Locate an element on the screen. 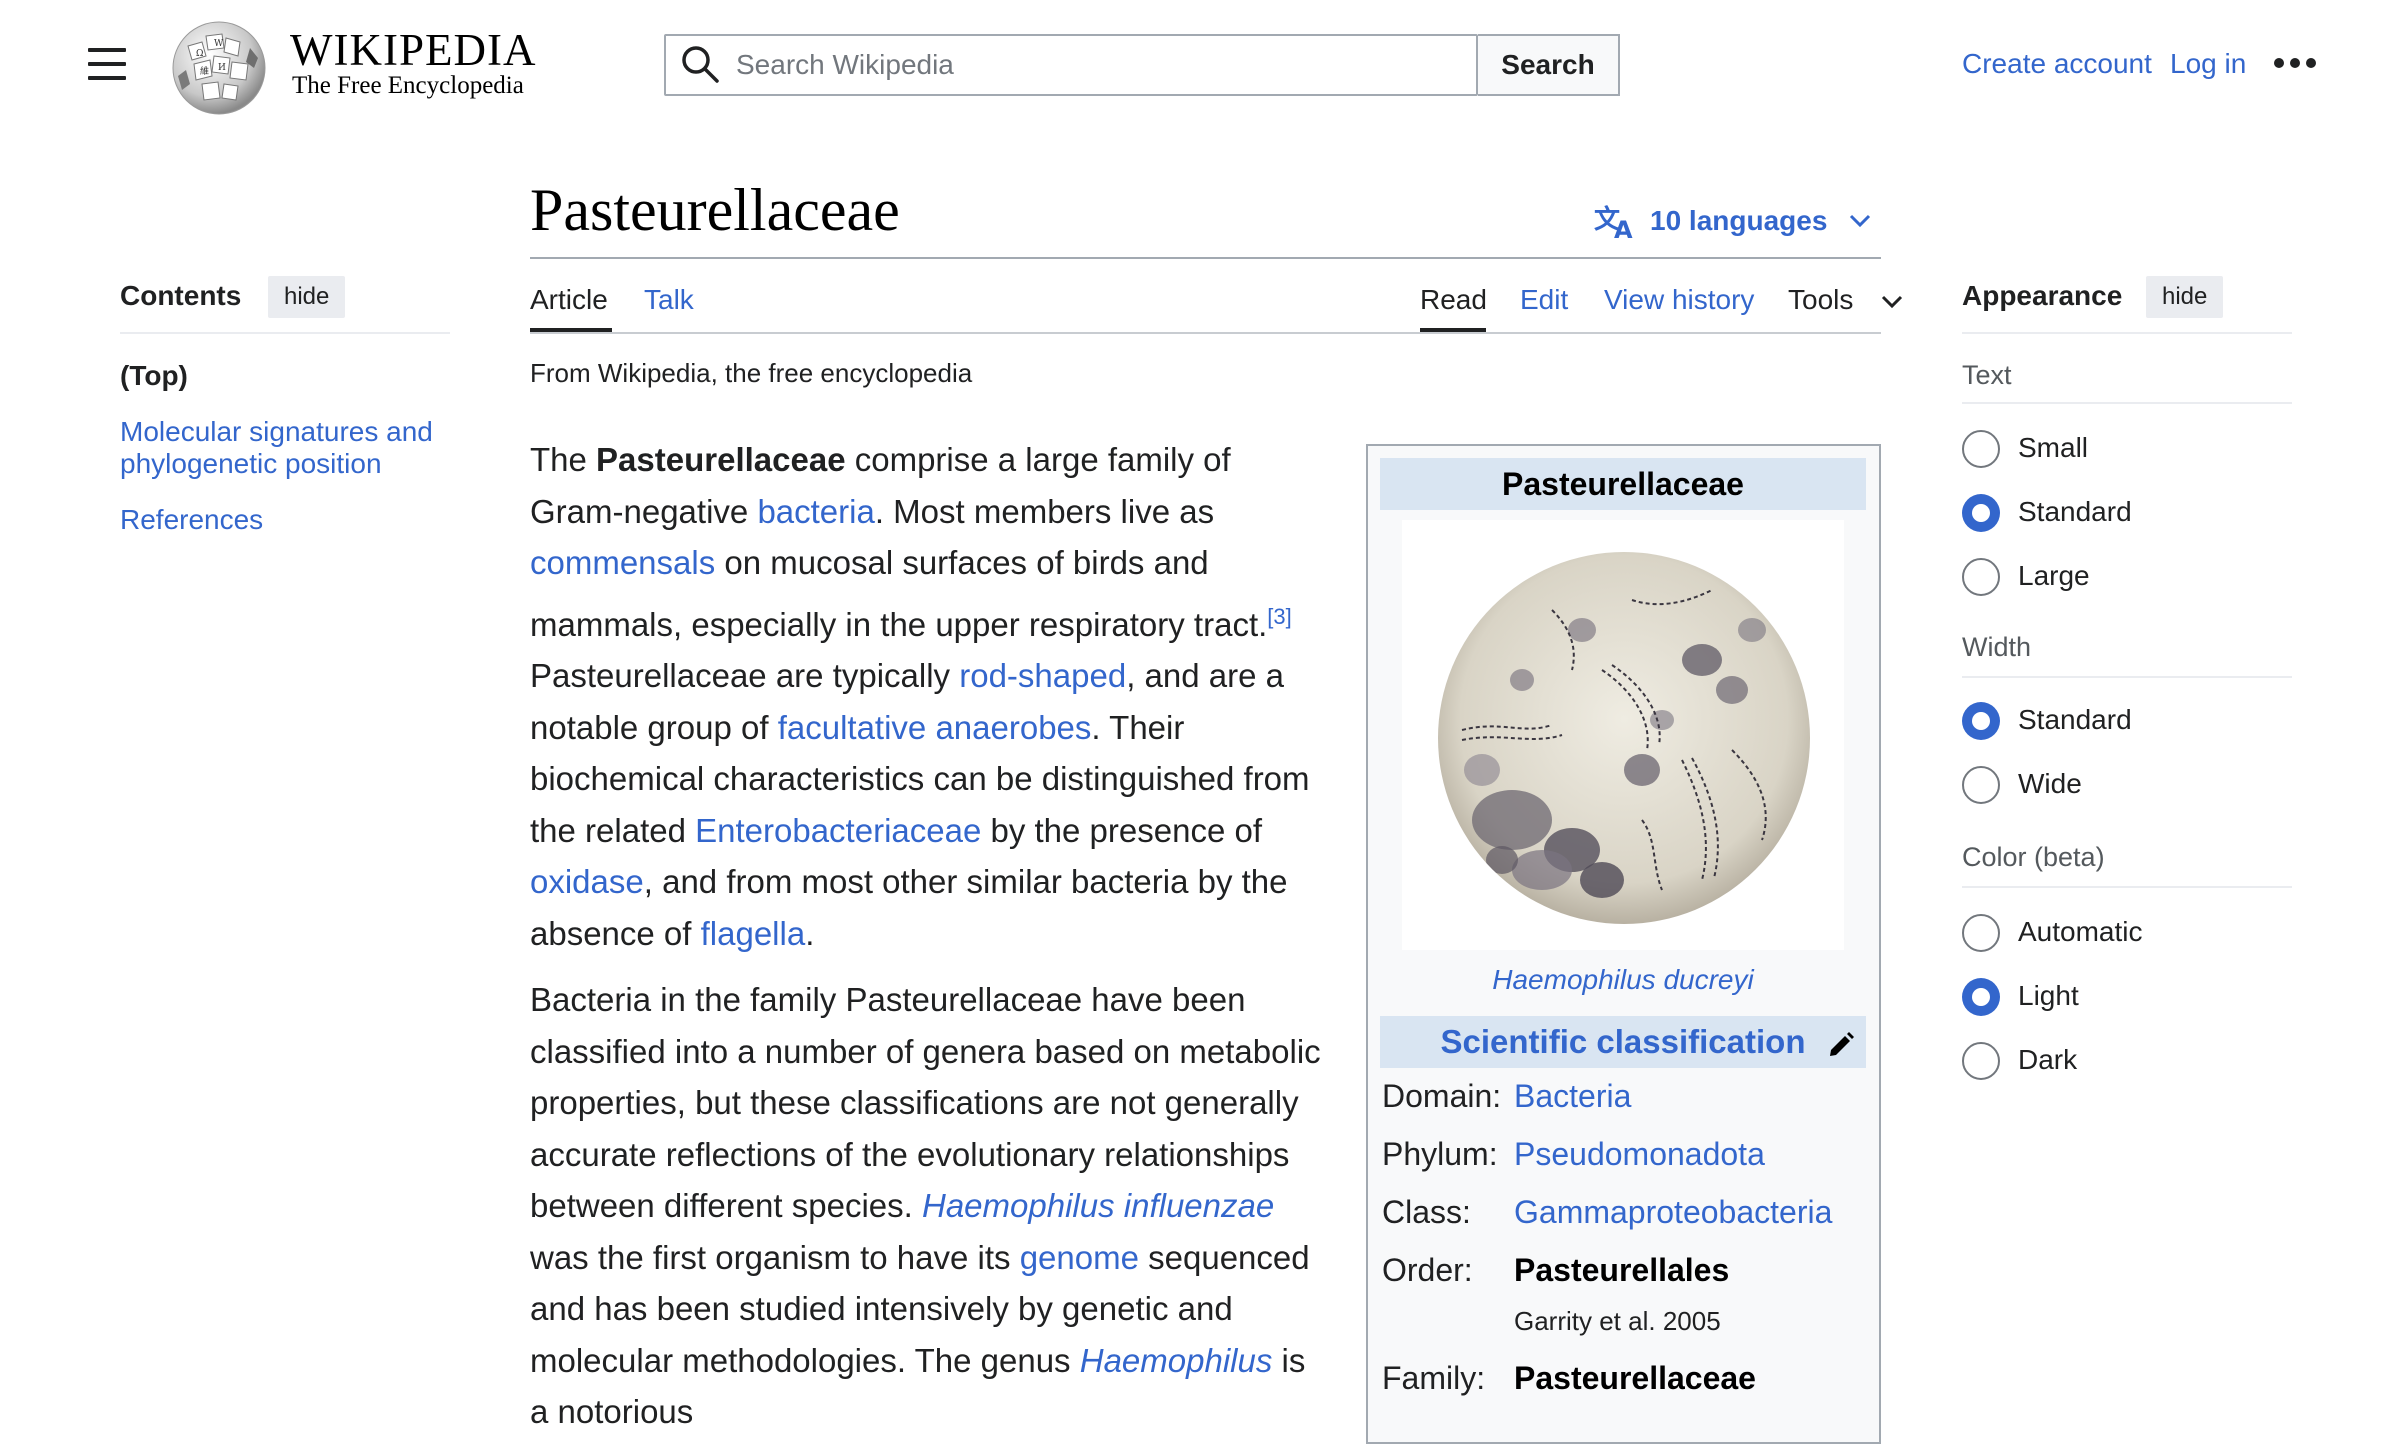  wikipedia-tagline: The Free Encyclopedia is located at coordinates (408, 85).